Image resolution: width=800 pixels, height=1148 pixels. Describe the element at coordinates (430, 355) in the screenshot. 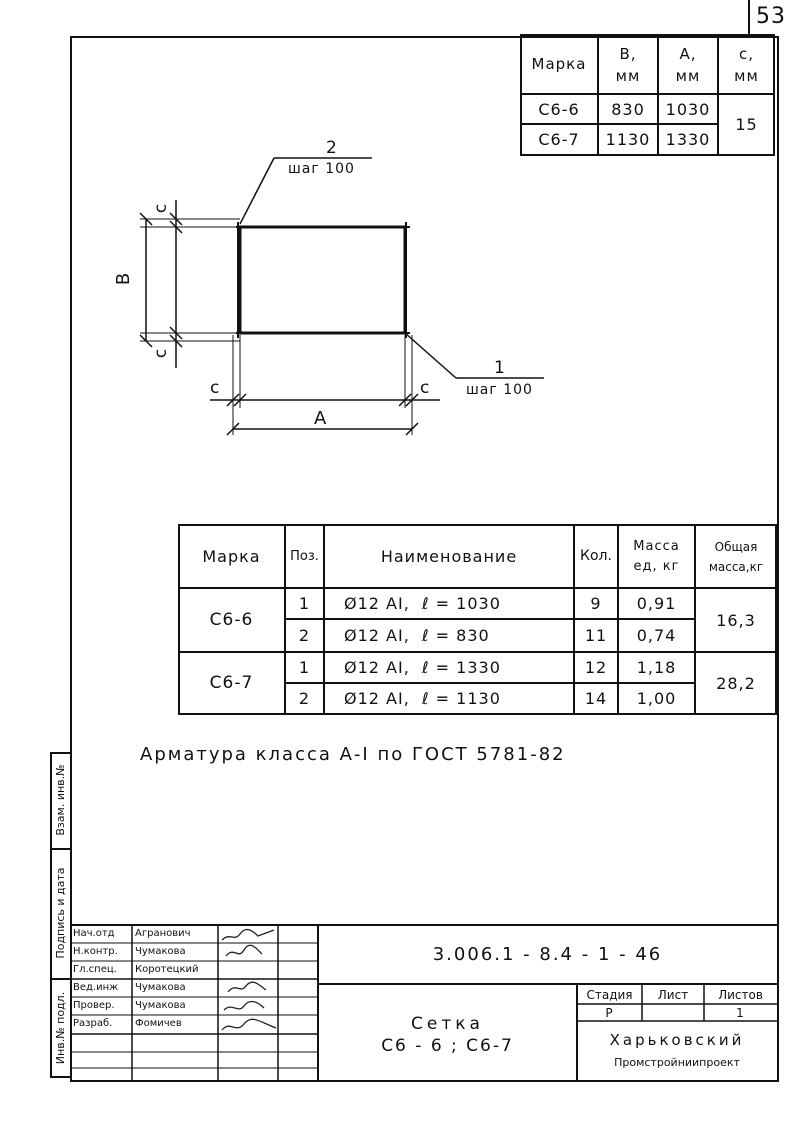

I see `pos1-leader` at that location.